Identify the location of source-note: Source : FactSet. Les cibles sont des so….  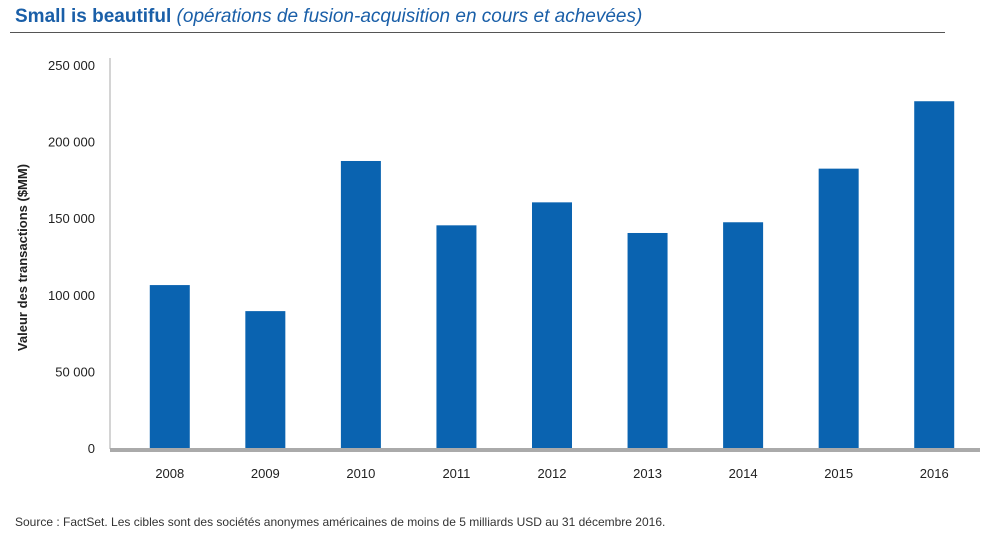
(340, 522).